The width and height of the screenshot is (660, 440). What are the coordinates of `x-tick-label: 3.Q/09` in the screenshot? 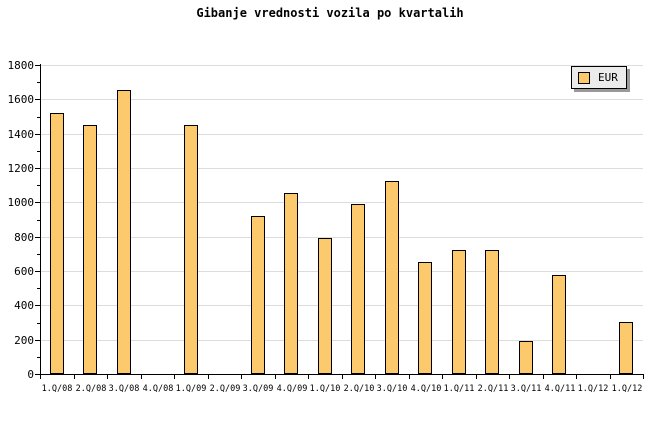 It's located at (258, 389).